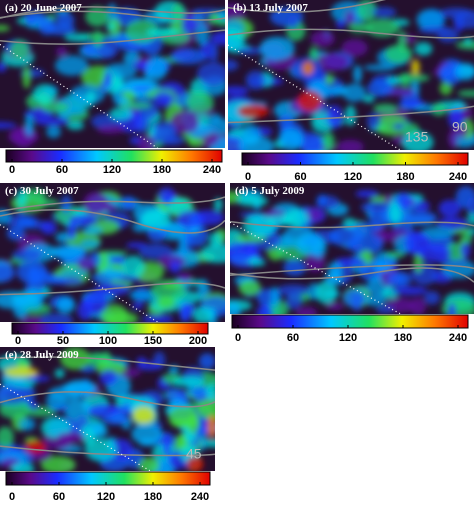 The width and height of the screenshot is (474, 505). I want to click on colorbar-tick-label: 50, so click(63, 341).